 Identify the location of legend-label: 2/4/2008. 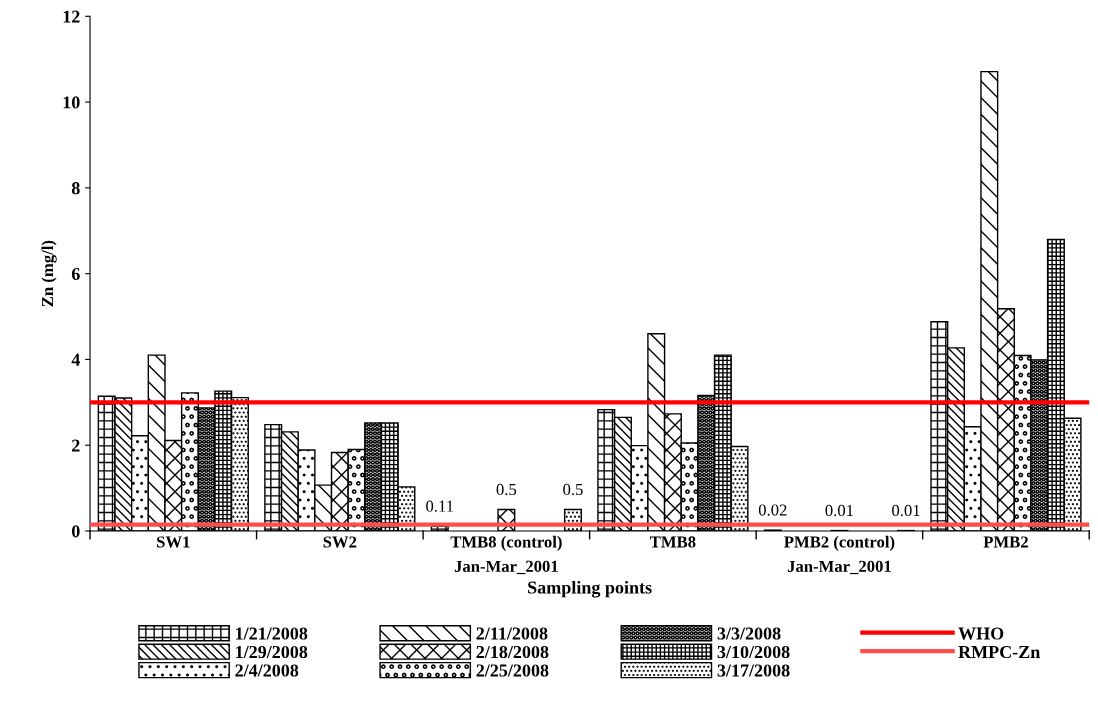
(267, 670).